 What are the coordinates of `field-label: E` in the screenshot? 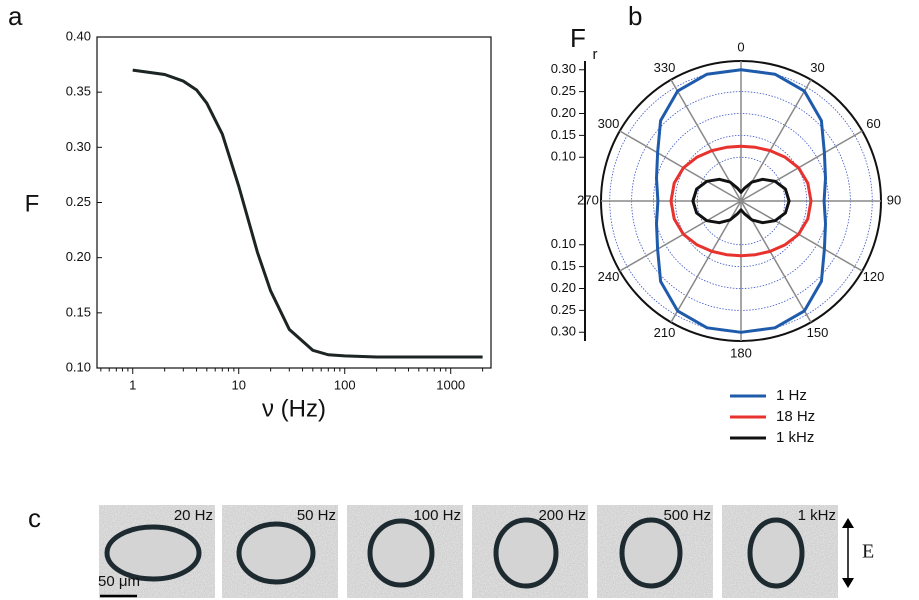 It's located at (868, 552).